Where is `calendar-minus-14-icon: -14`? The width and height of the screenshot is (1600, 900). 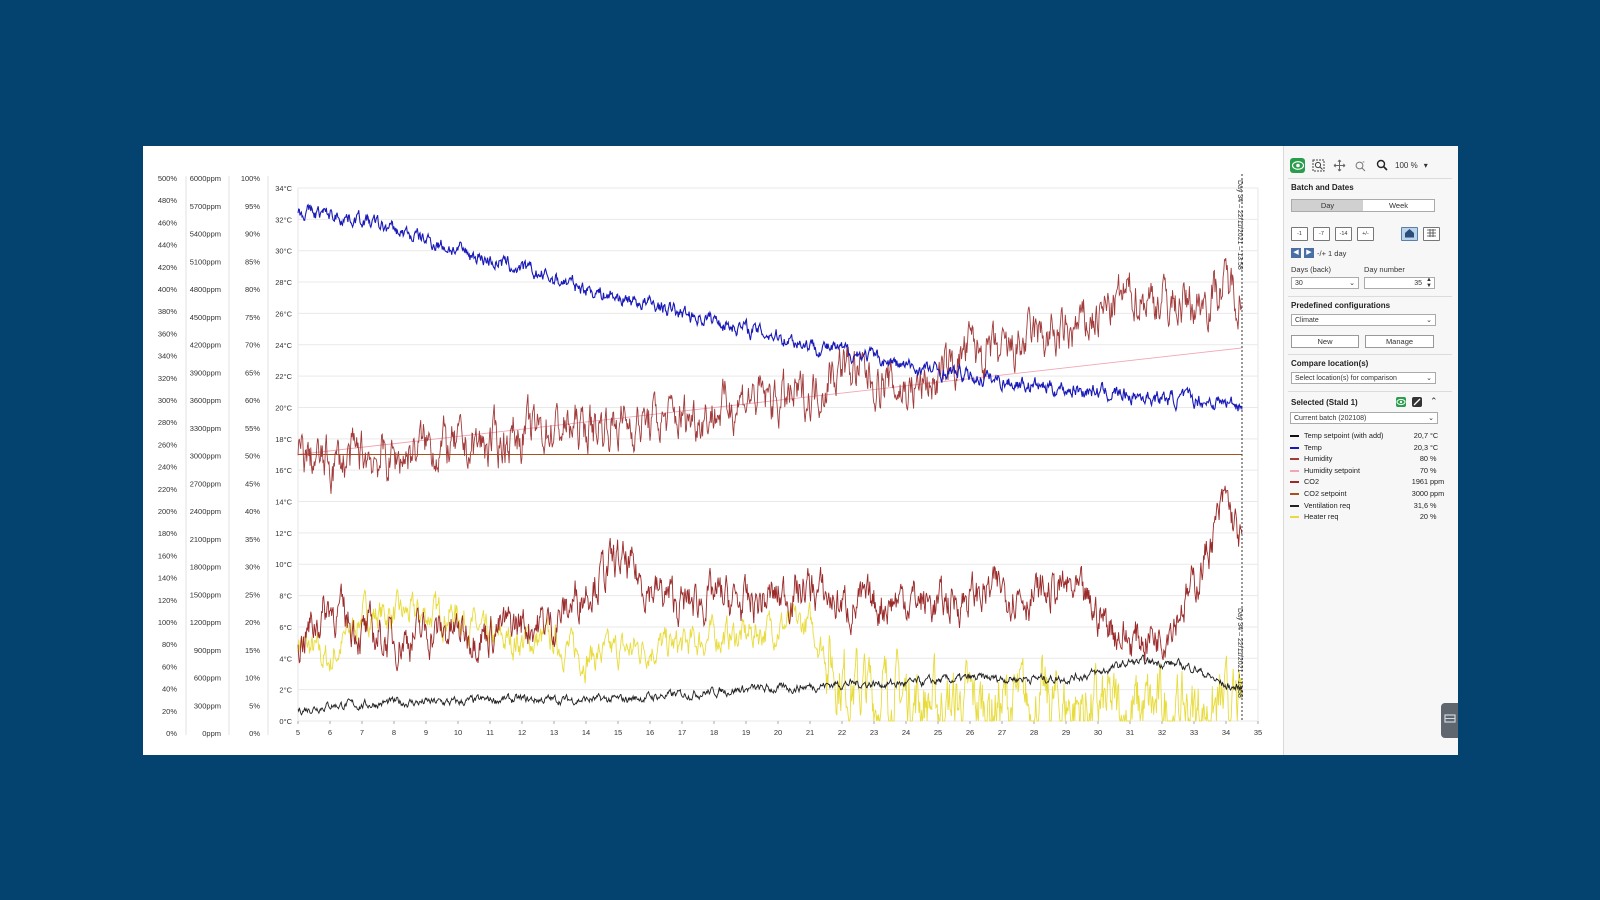
calendar-minus-14-icon: -14 is located at coordinates (1343, 234).